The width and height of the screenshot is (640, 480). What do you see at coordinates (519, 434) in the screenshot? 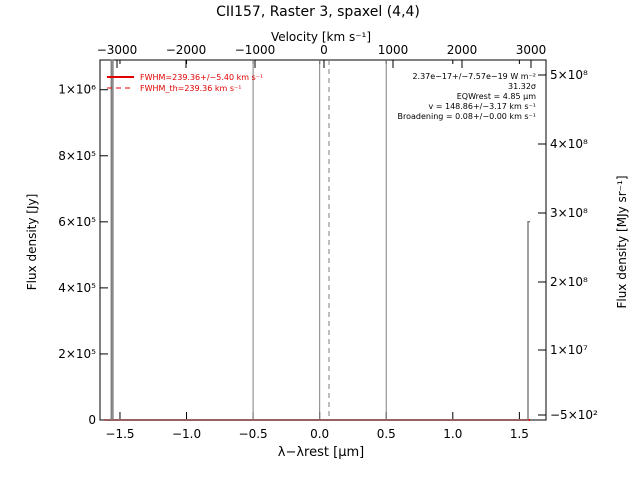
I see `bottom-axis-tick-label: 1.5` at bounding box center [519, 434].